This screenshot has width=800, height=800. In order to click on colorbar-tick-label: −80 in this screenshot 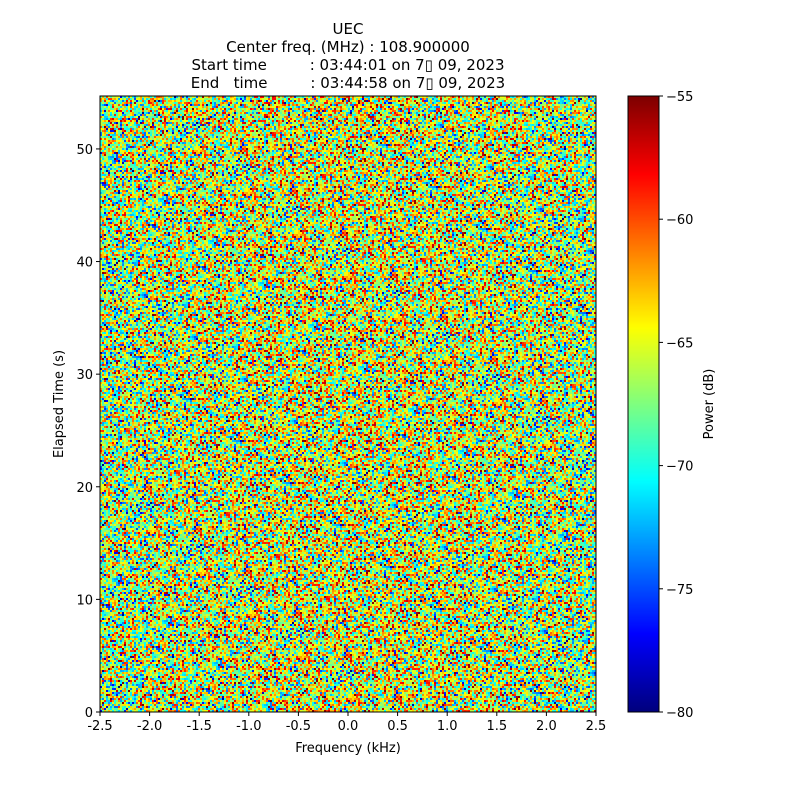, I will do `click(679, 713)`.